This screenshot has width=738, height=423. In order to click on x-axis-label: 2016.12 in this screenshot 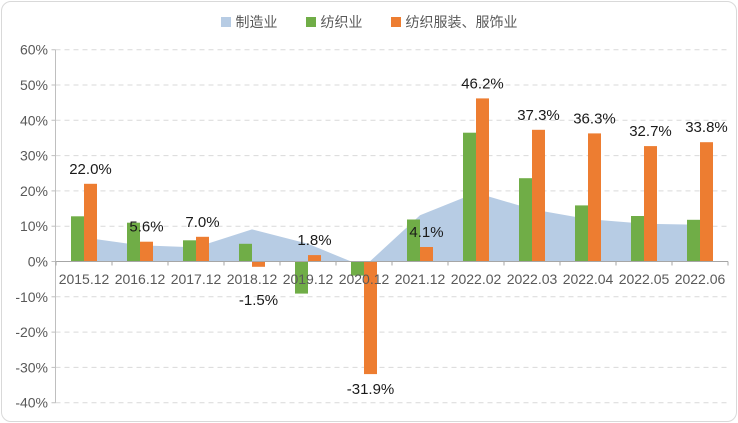, I will do `click(140, 279)`.